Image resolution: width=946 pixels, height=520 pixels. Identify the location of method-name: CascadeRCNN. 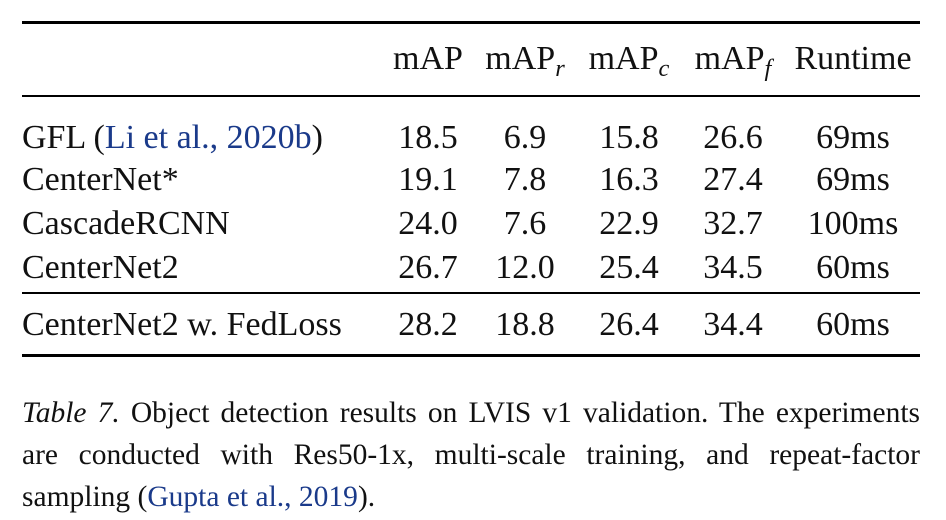
(126, 223).